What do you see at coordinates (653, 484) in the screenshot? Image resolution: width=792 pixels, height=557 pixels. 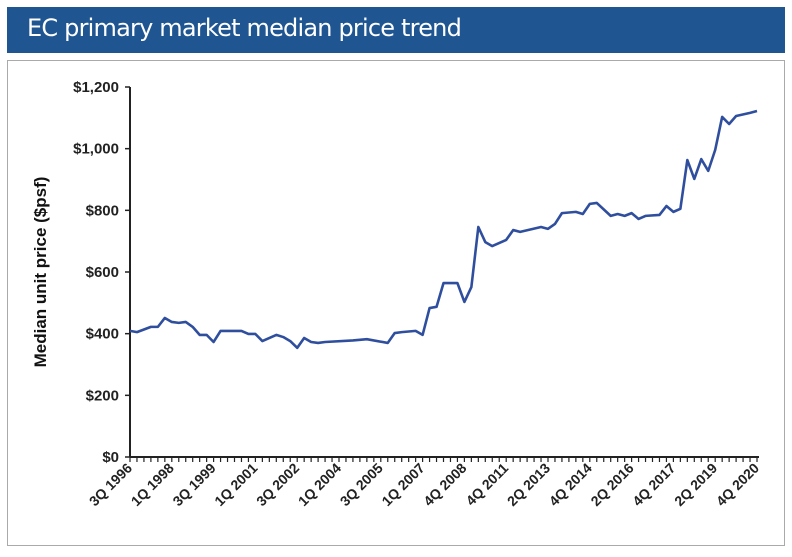 I see `x-tick-label: 4Q 2017` at bounding box center [653, 484].